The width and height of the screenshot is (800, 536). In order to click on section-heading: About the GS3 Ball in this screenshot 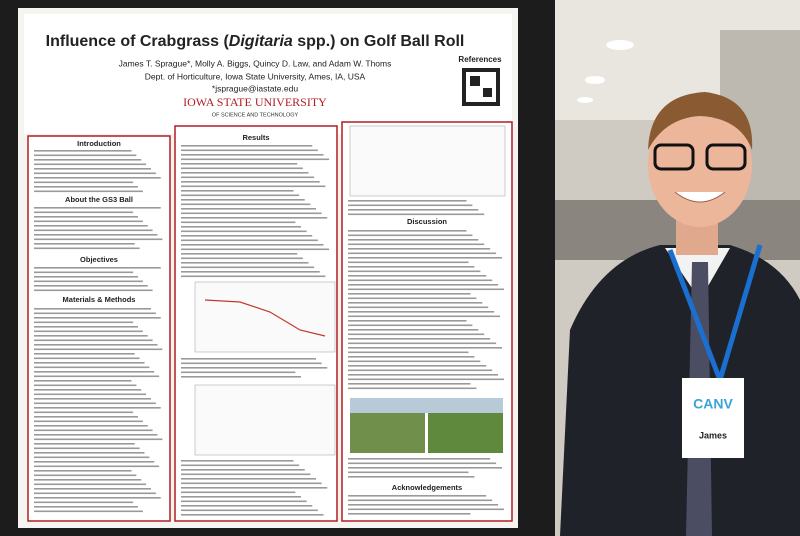, I will do `click(99, 199)`.